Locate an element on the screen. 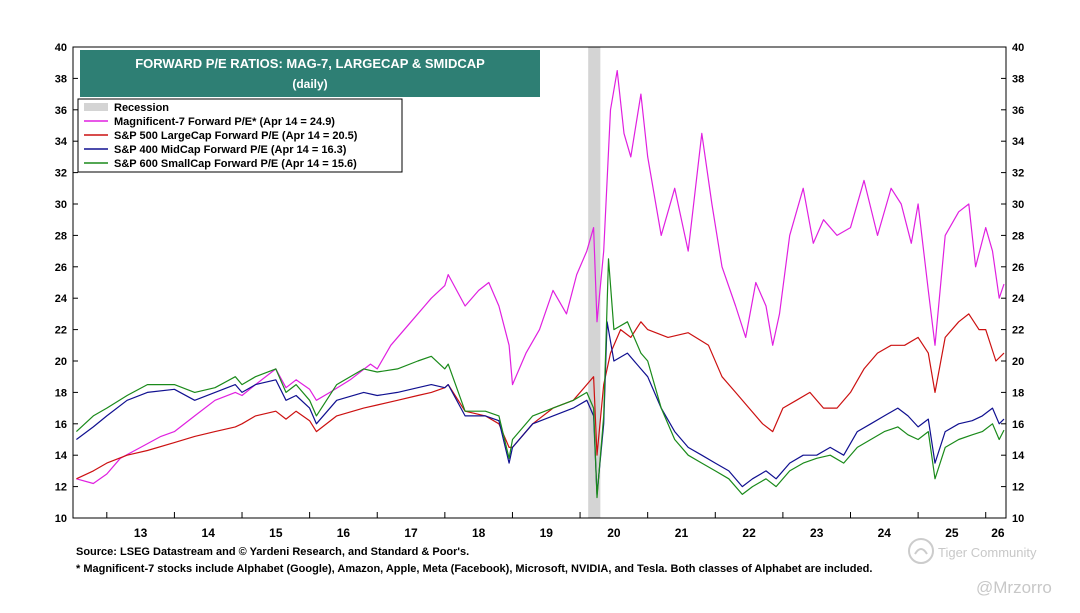 The height and width of the screenshot is (613, 1080). y-tick-label-left: 40 is located at coordinates (61, 48).